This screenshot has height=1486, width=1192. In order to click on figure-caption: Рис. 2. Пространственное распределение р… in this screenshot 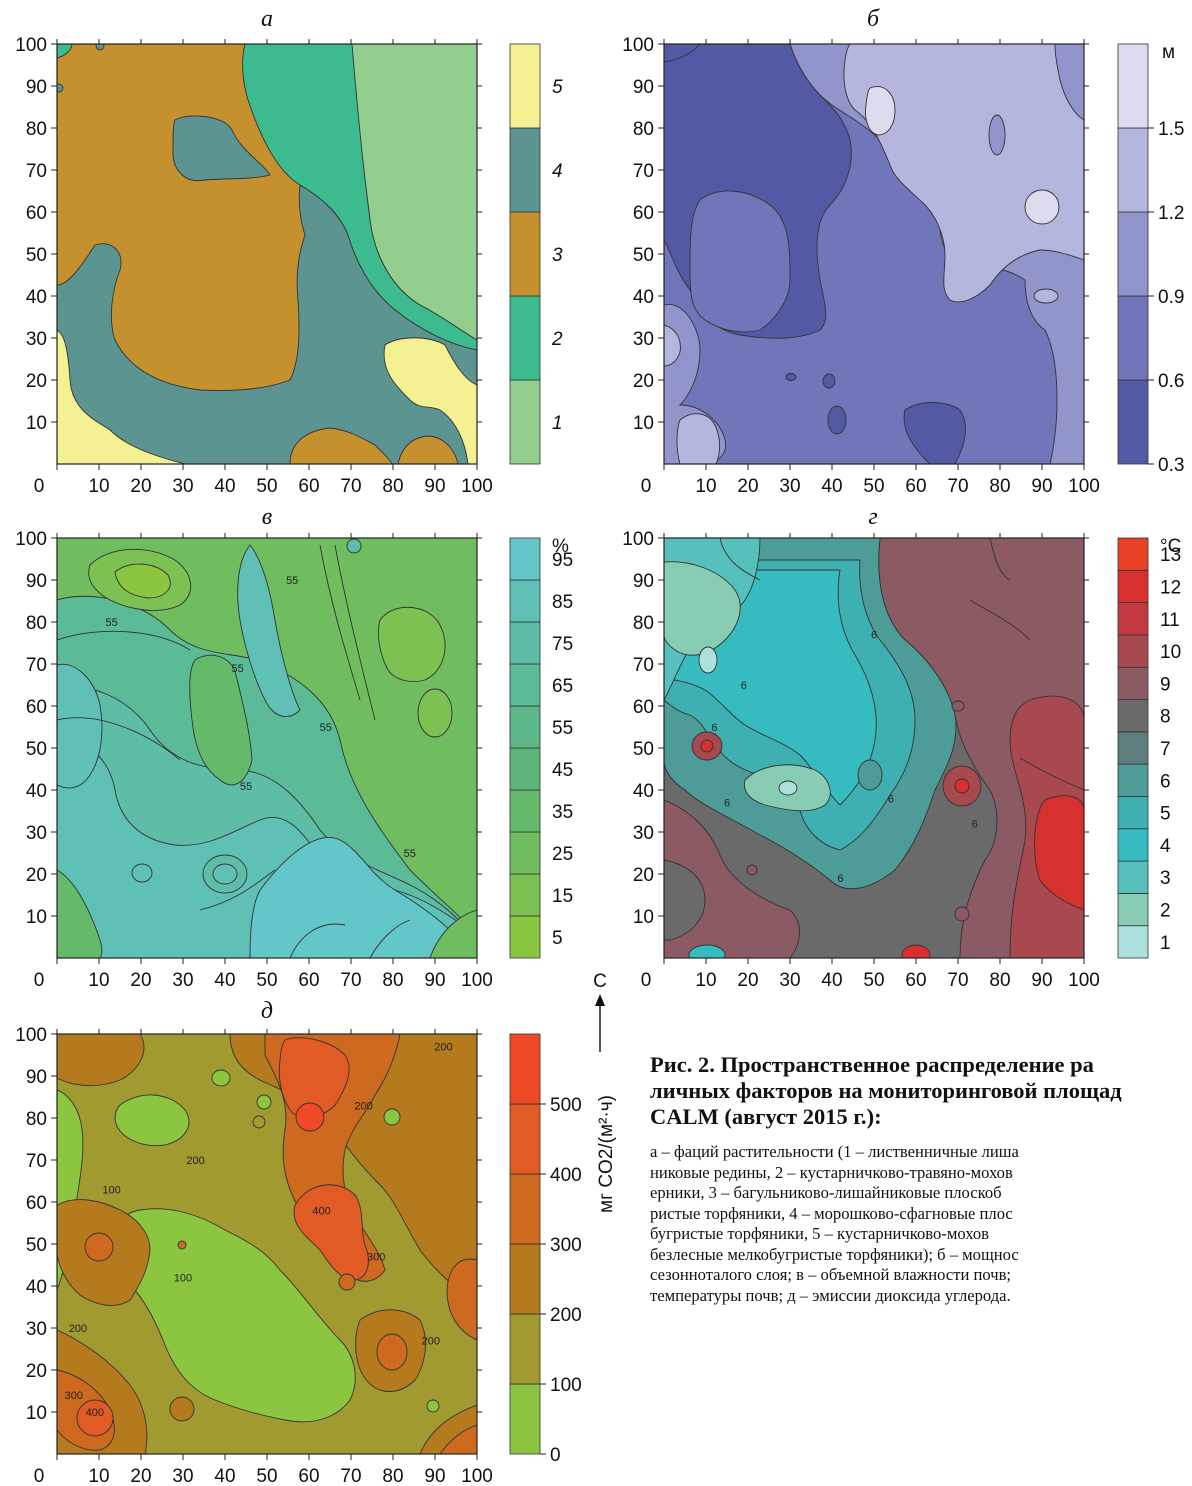, I will do `click(921, 1179)`.